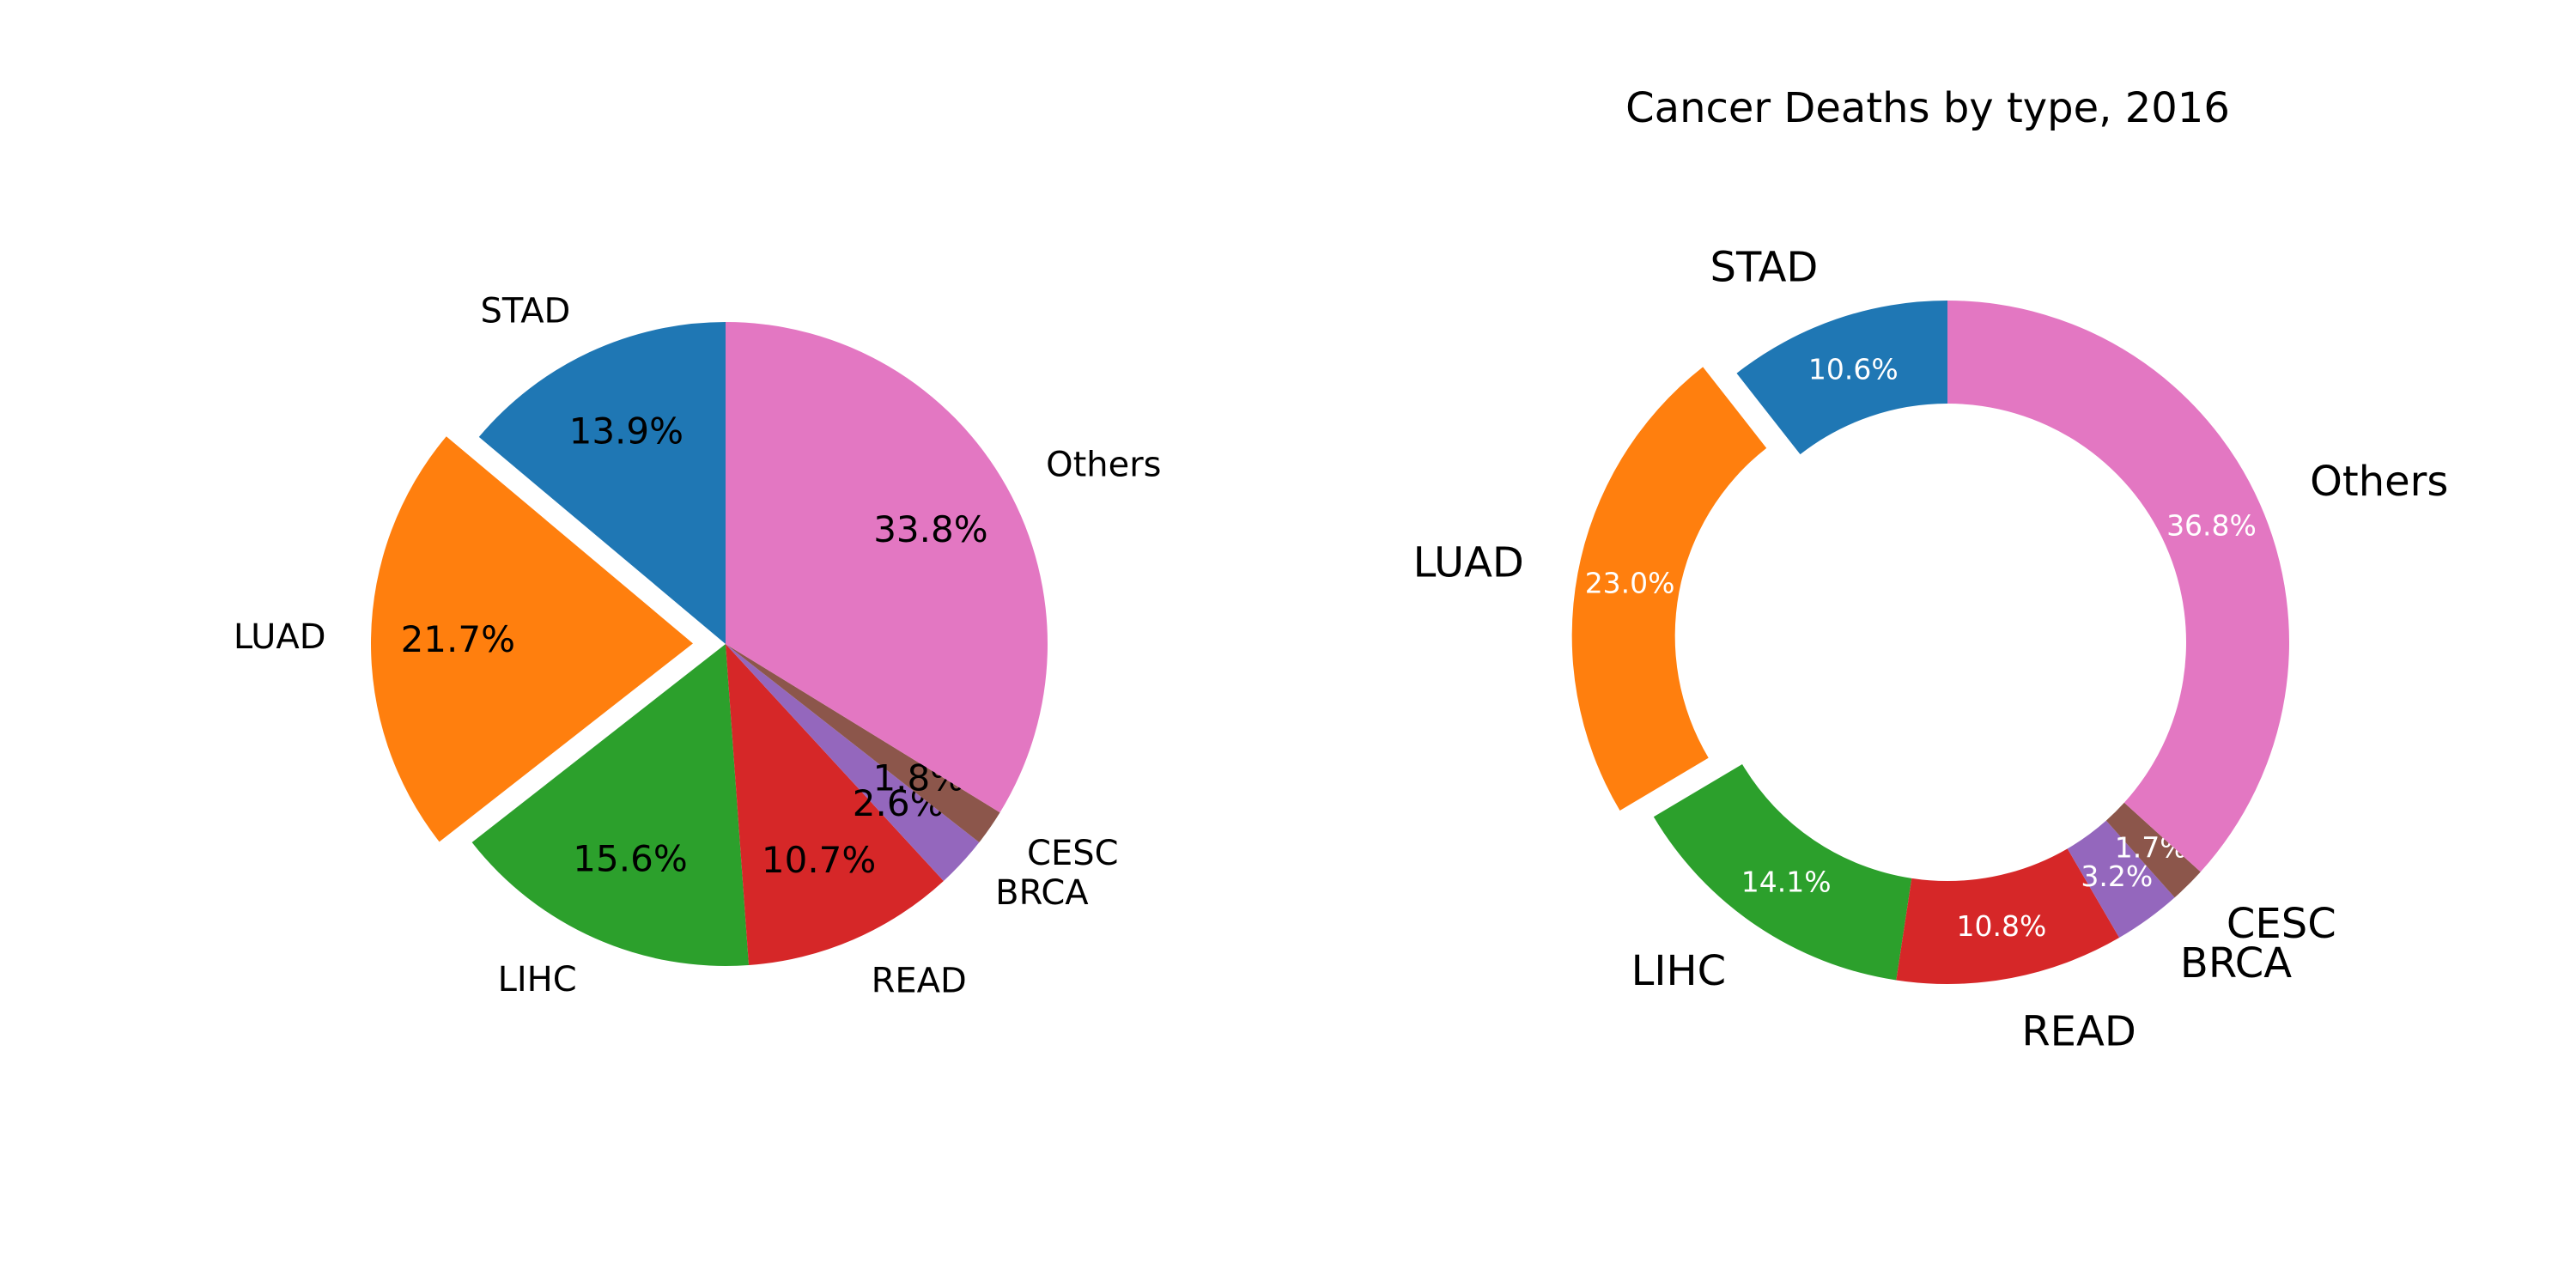 The width and height of the screenshot is (2576, 1288). Describe the element at coordinates (1928, 108) in the screenshot. I see `chart-title: Cancer Deaths by type, 2016` at that location.